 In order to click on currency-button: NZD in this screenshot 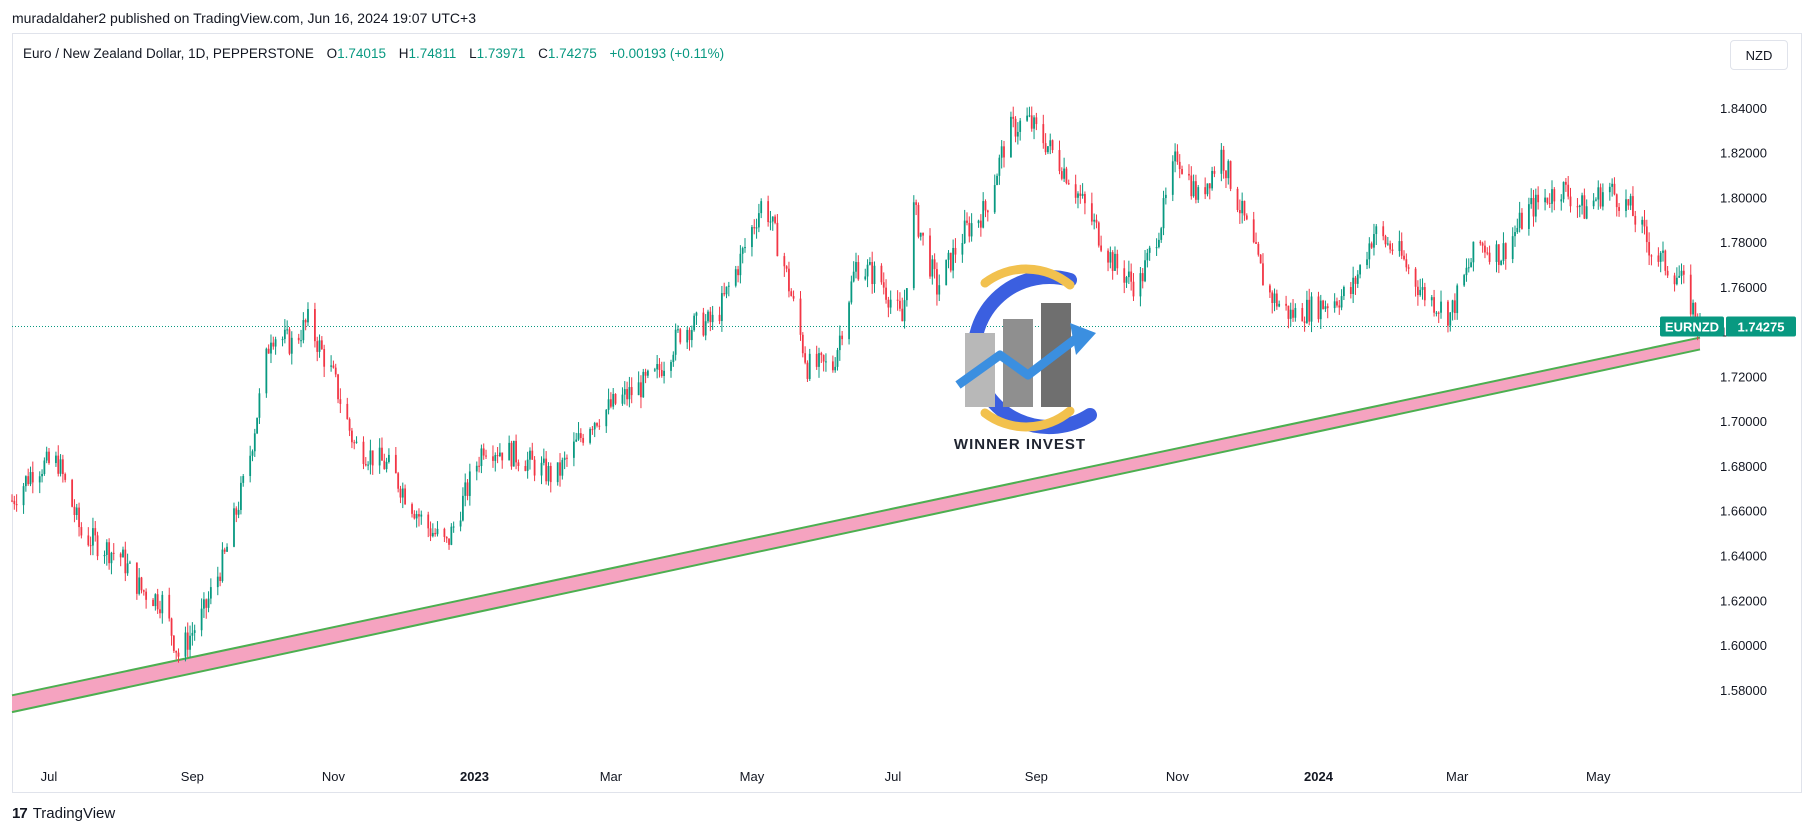, I will do `click(1759, 55)`.